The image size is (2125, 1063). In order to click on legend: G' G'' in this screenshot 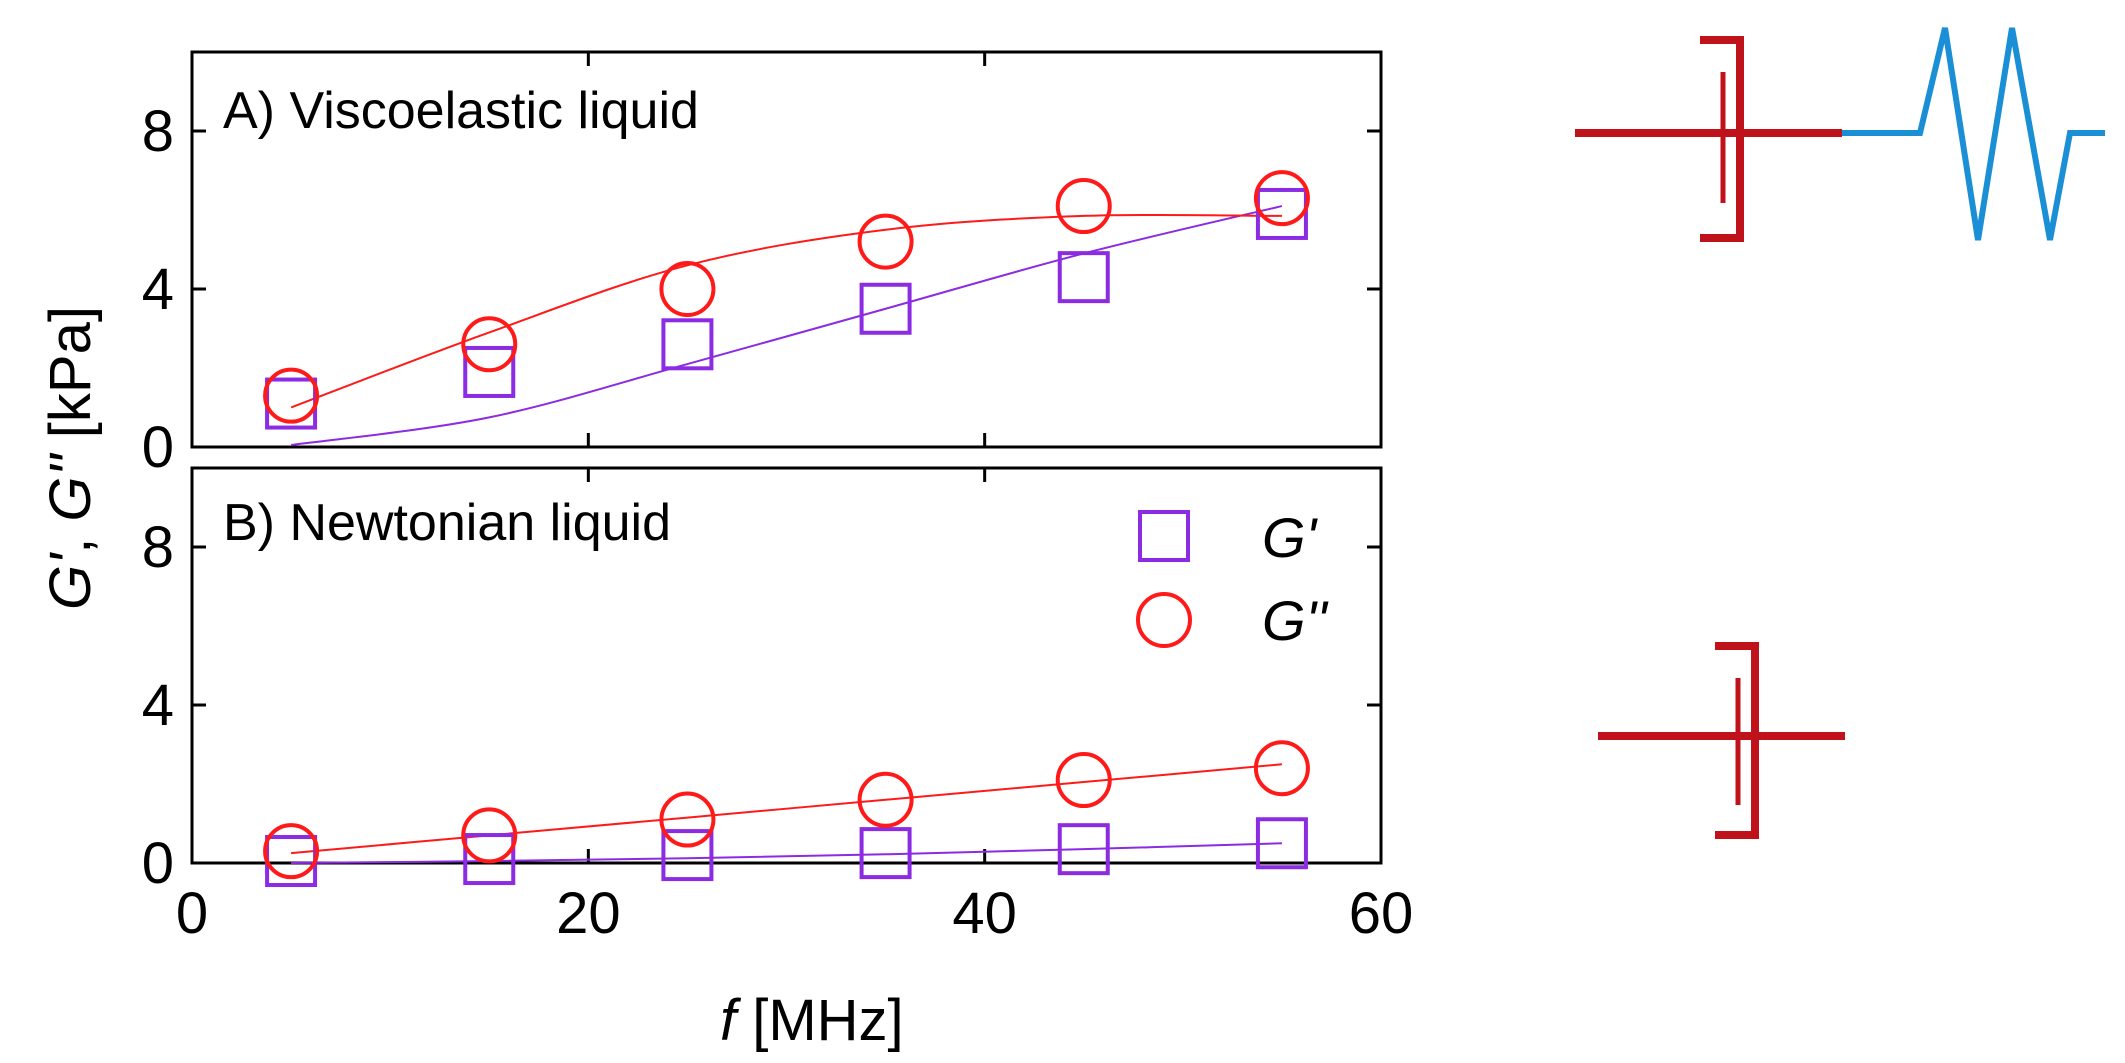, I will do `click(1232, 579)`.